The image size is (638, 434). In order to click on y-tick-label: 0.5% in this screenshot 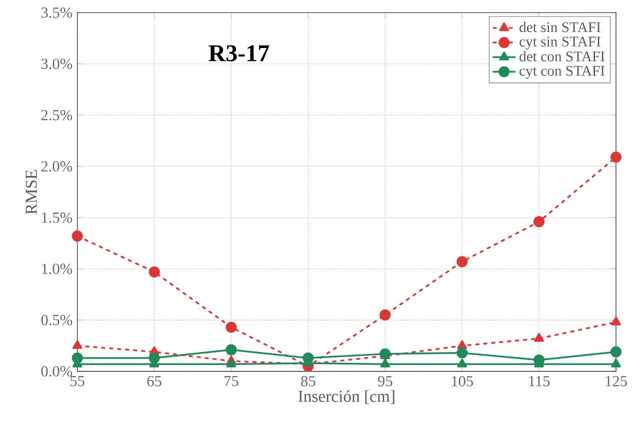, I will do `click(56, 320)`.